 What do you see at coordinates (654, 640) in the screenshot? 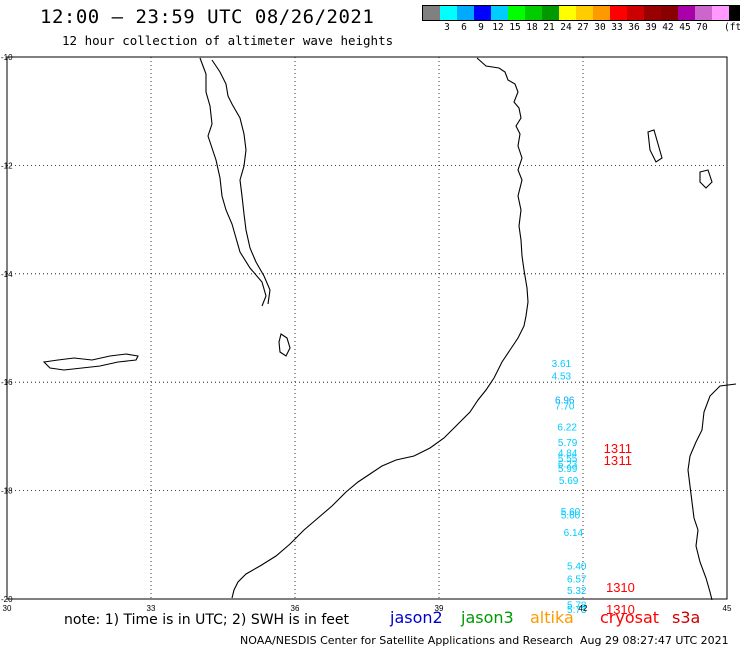
I see `generated-timestamp: Aug 29 08:27:47 UTC 2021` at bounding box center [654, 640].